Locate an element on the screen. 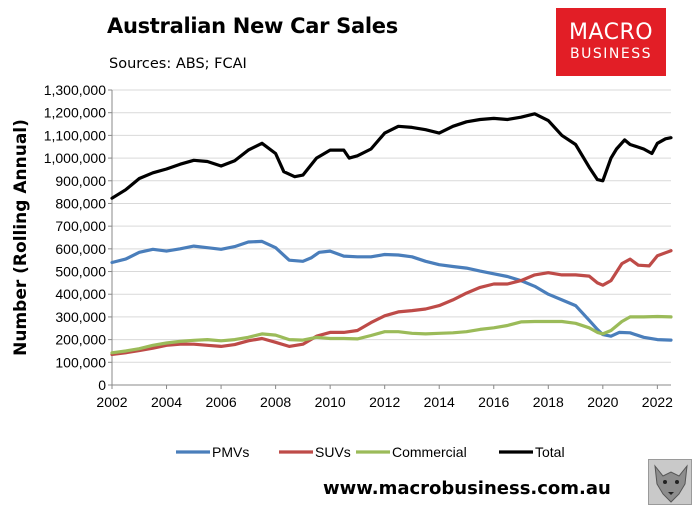 This screenshot has width=696, height=511. legend-label-total: Total is located at coordinates (550, 452).